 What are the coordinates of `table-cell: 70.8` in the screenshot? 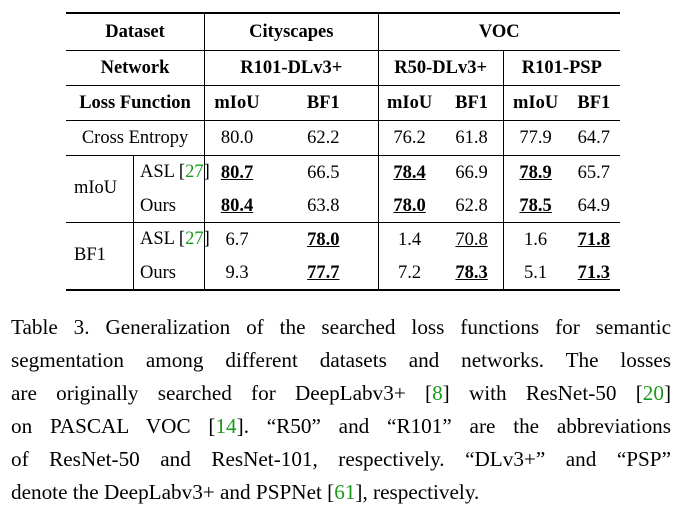 It's located at (472, 239).